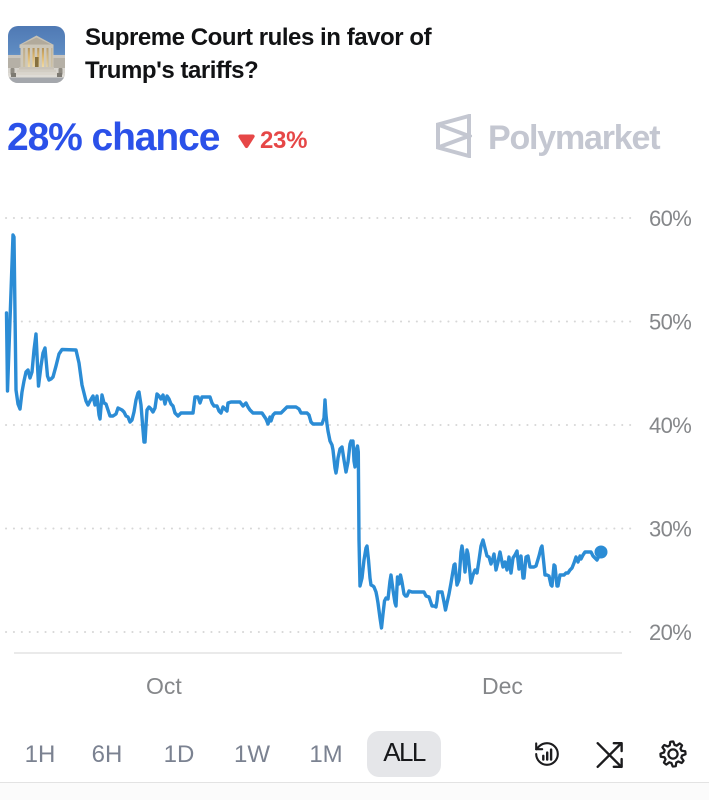 Image resolution: width=709 pixels, height=800 pixels. I want to click on svg-text: 30%, so click(670, 529).